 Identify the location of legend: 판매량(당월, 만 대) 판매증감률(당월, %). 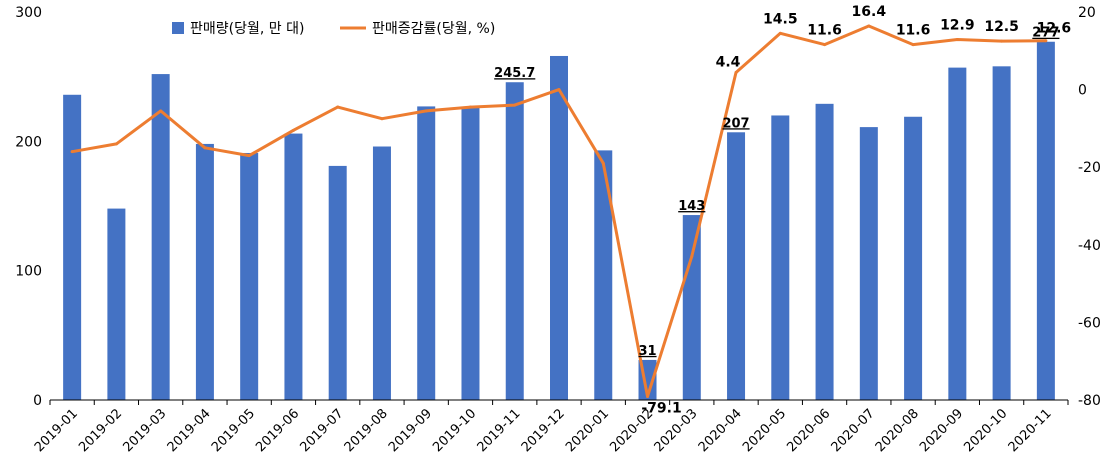
(333, 29).